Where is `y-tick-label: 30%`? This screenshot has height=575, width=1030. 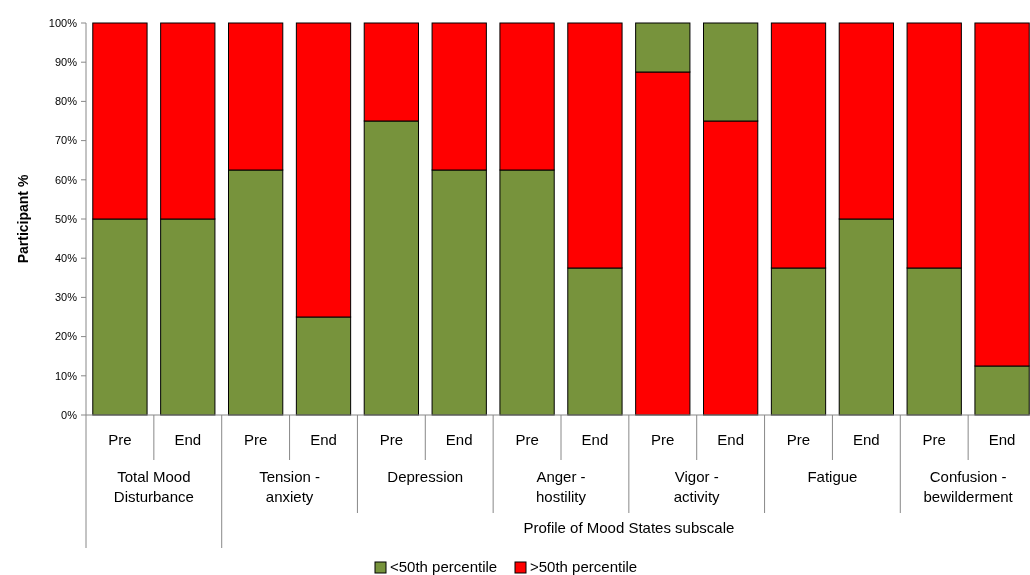
y-tick-label: 30% is located at coordinates (66, 297).